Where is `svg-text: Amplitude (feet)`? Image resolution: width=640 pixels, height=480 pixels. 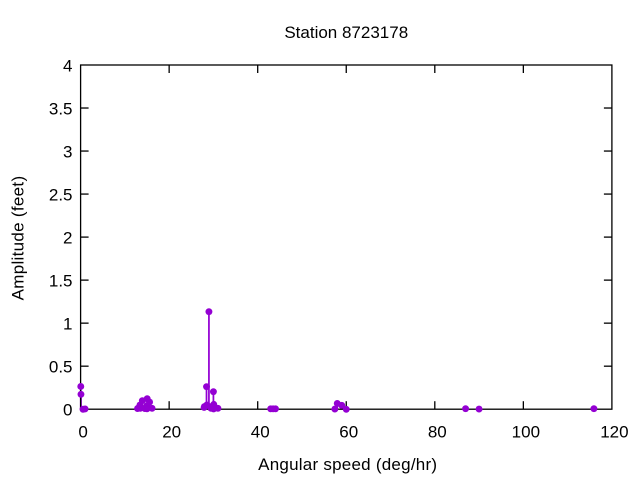
svg-text: Amplitude (feet) is located at coordinates (18, 238).